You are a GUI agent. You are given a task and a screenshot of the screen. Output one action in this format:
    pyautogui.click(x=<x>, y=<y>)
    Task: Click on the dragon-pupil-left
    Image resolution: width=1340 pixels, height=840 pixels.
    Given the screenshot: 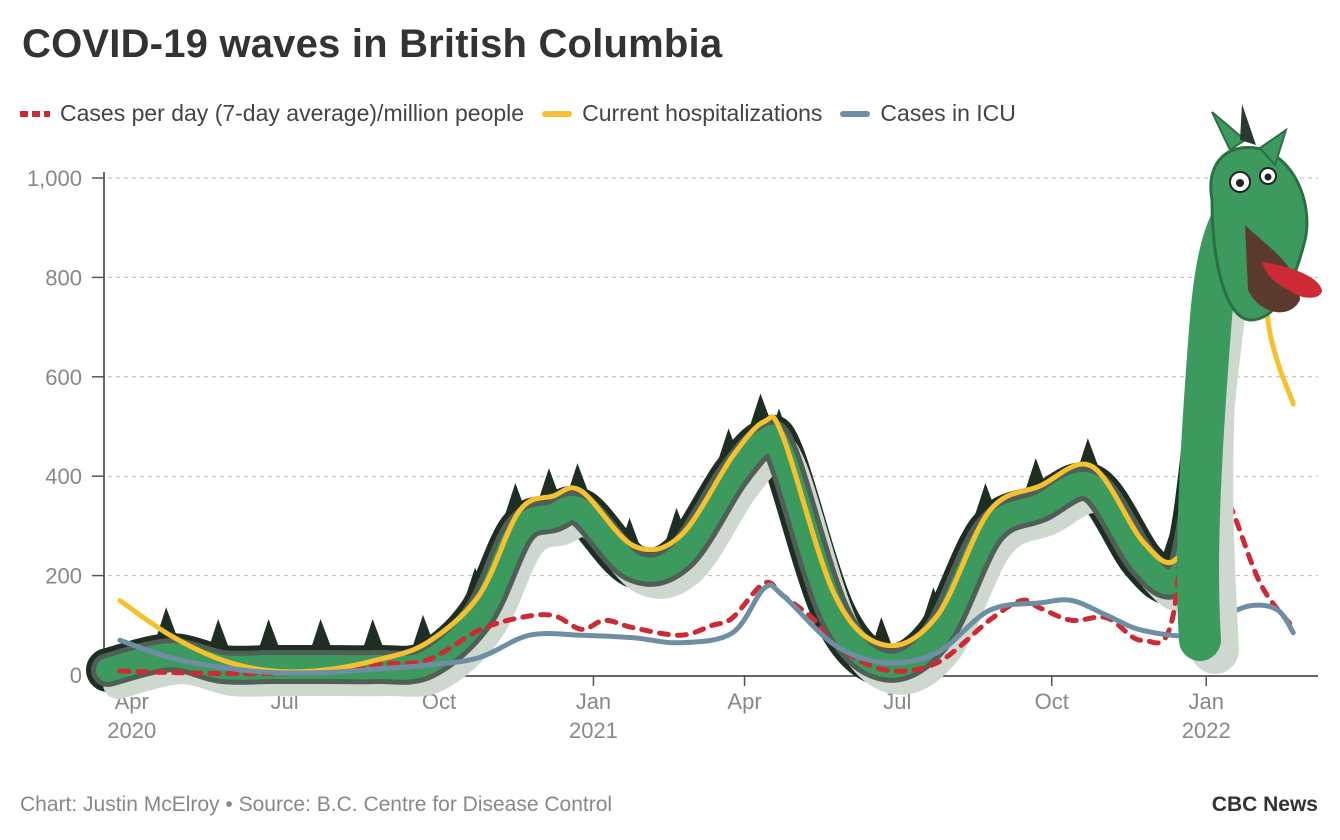 What is the action you would take?
    pyautogui.click(x=1240, y=183)
    